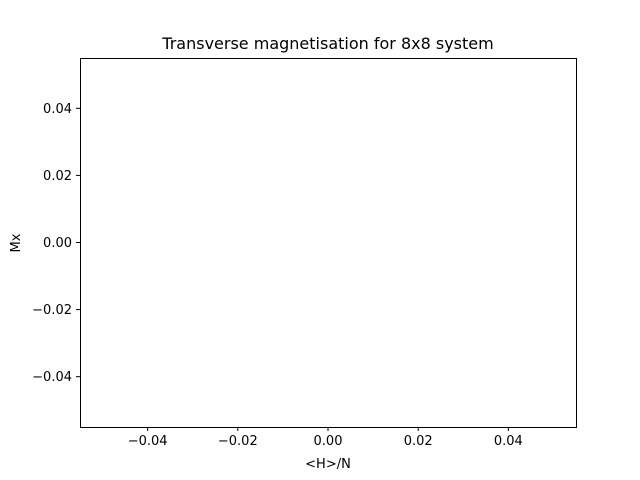  I want to click on x-tick-label: 0.00, so click(328, 441).